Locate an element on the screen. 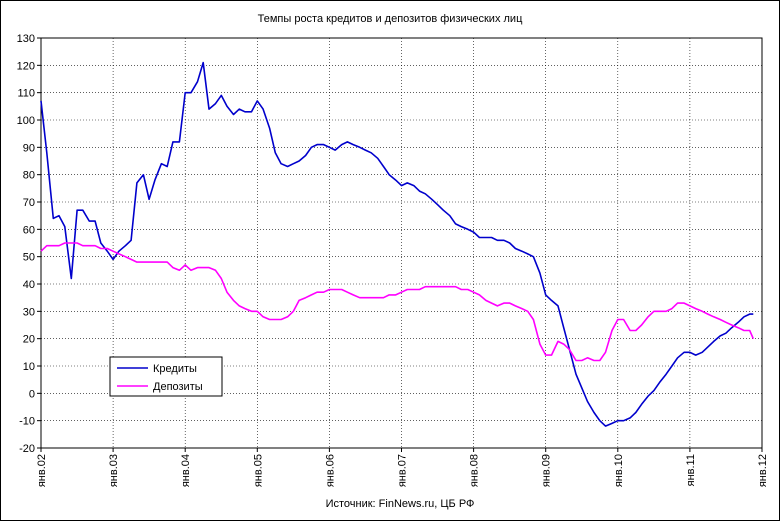  x-tick-label: янв.04 is located at coordinates (186, 470).